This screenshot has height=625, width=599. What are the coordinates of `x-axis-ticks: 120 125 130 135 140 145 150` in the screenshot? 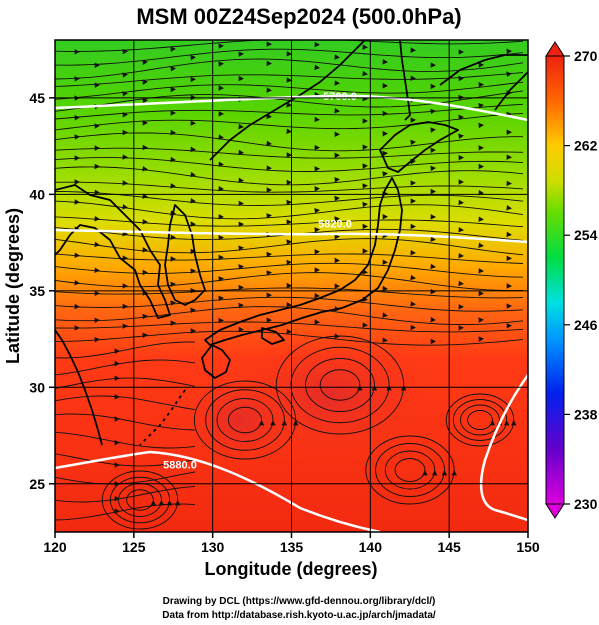 It's located at (291, 543).